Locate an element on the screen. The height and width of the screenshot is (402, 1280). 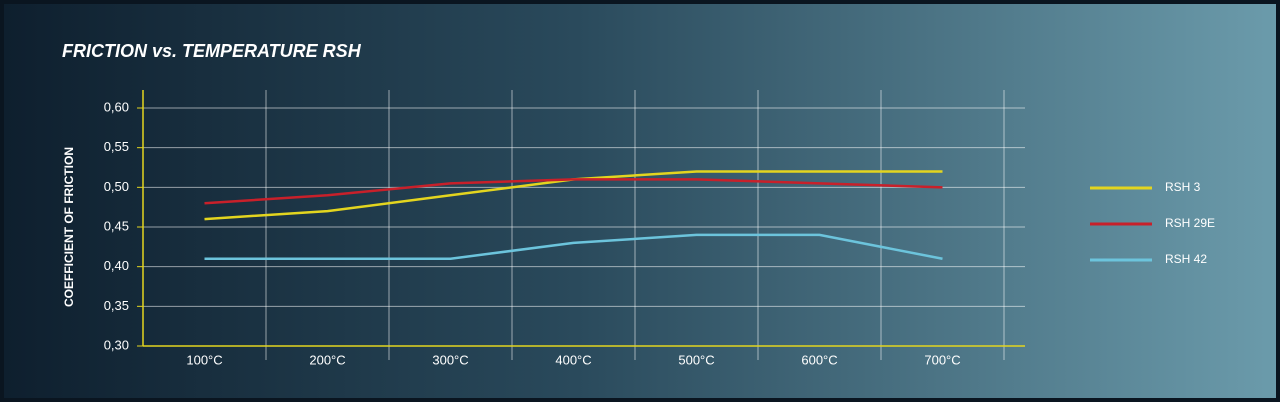
y-tick-label: 0,40 is located at coordinates (116, 265).